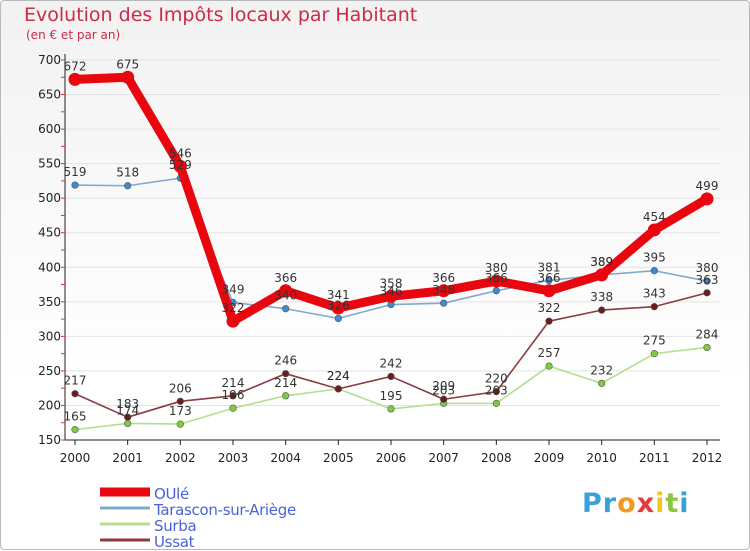 The image size is (750, 551). I want to click on x-tick-label: 2002, so click(180, 458).